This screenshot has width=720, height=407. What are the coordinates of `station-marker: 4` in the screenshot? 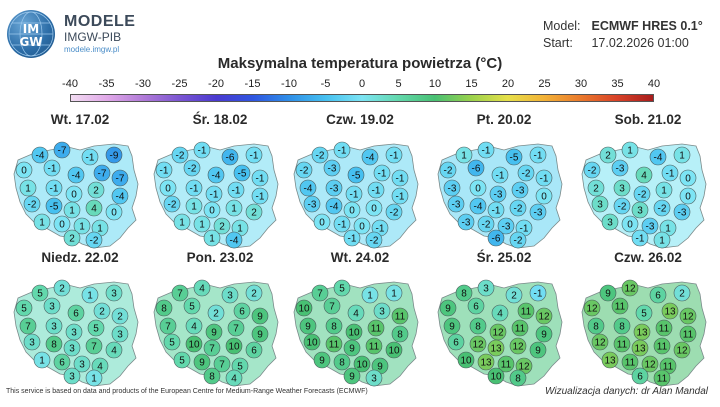 It's located at (194, 326).